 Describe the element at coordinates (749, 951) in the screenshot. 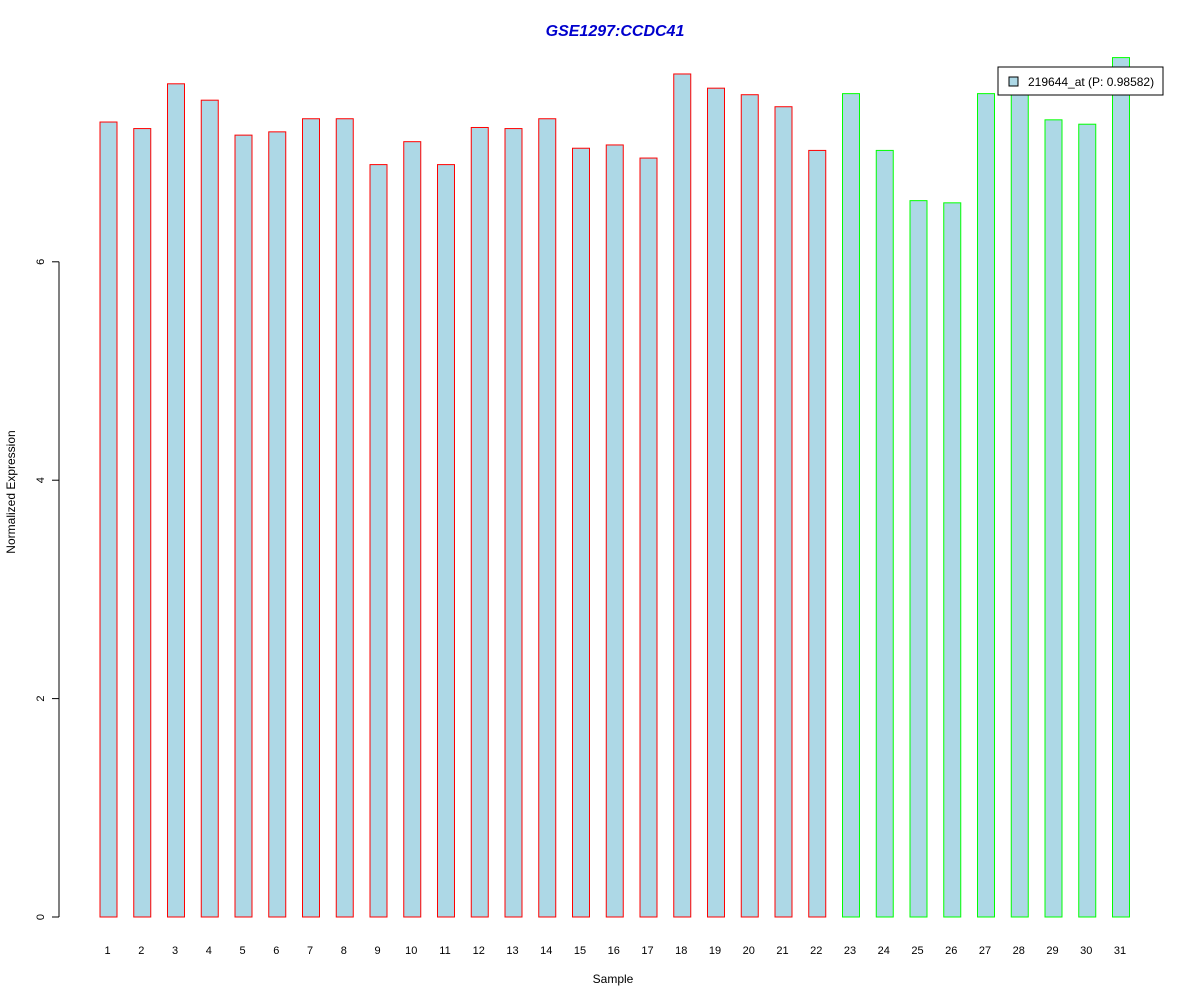

I see `x-tick-label: 20` at that location.